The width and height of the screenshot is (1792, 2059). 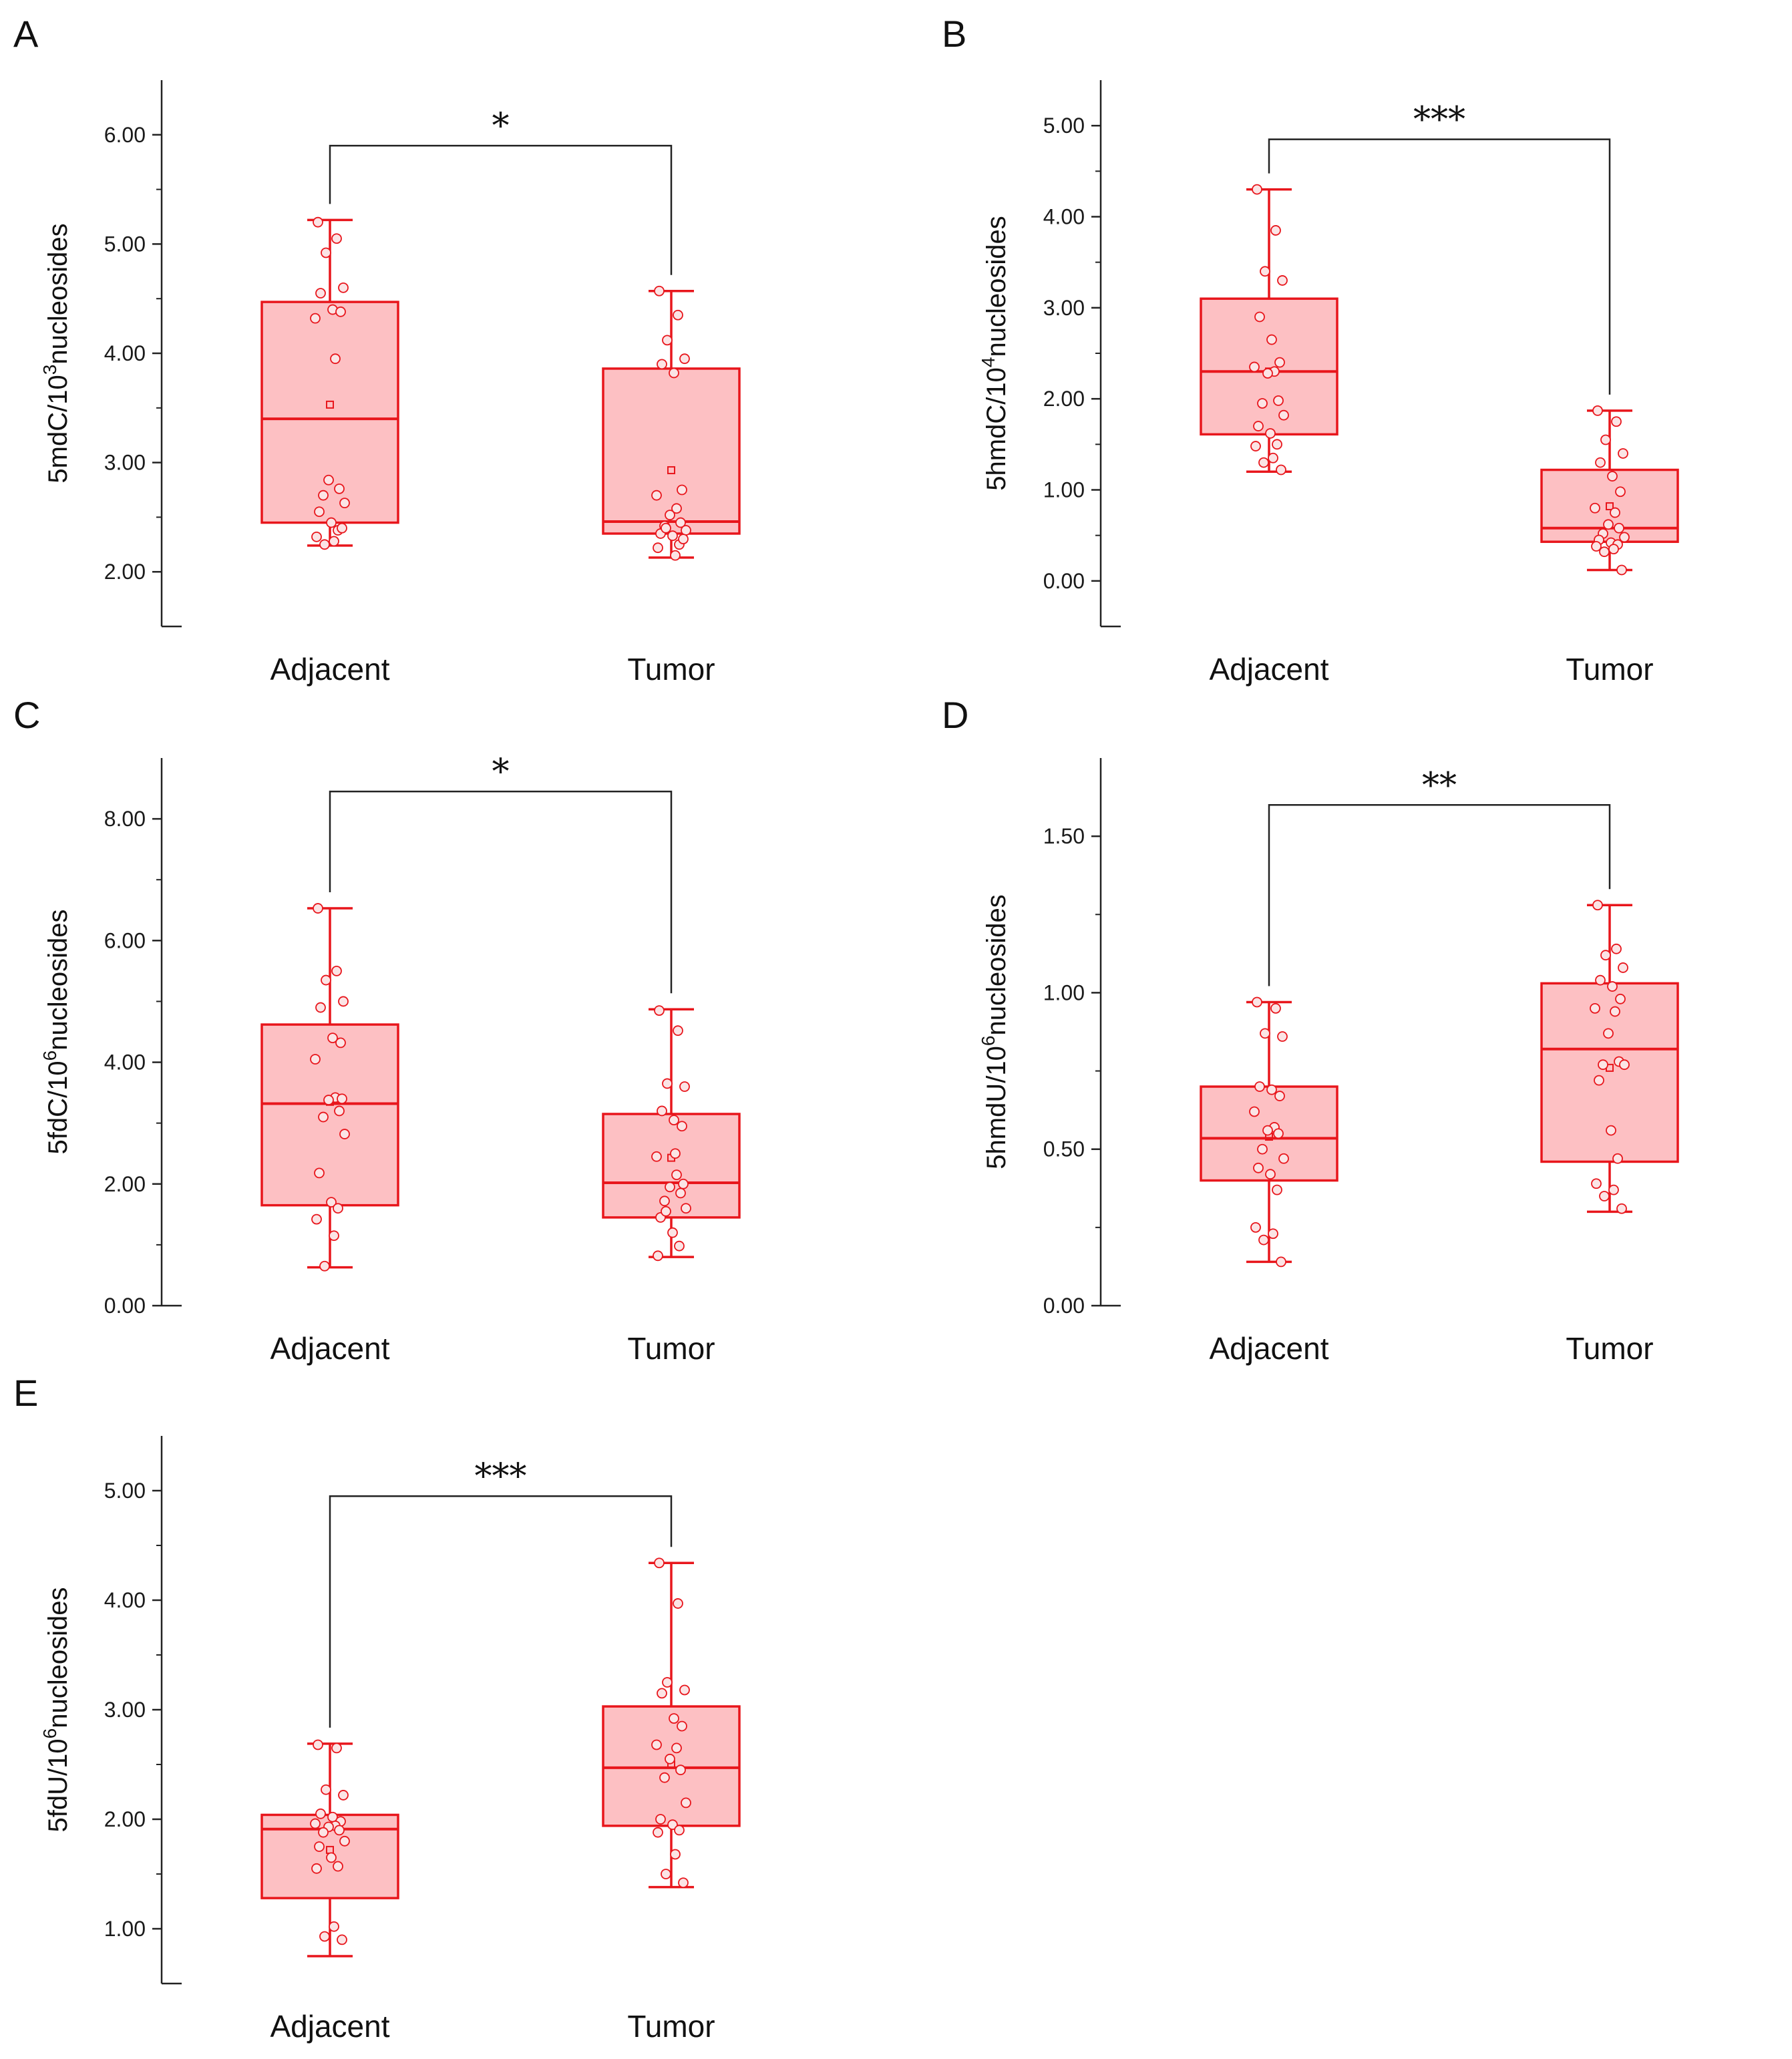 What do you see at coordinates (125, 135) in the screenshot?
I see `y-tick-label: 6.00` at bounding box center [125, 135].